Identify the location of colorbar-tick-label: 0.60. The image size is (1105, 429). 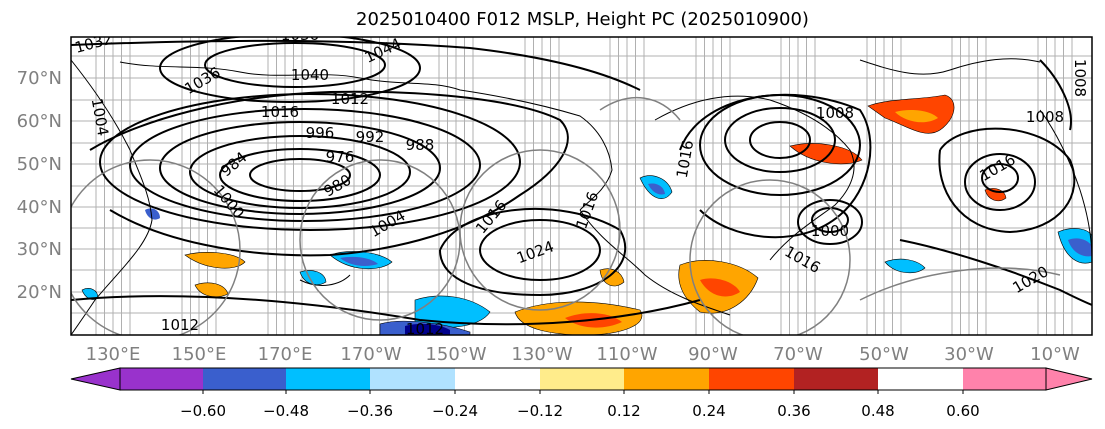
(962, 411).